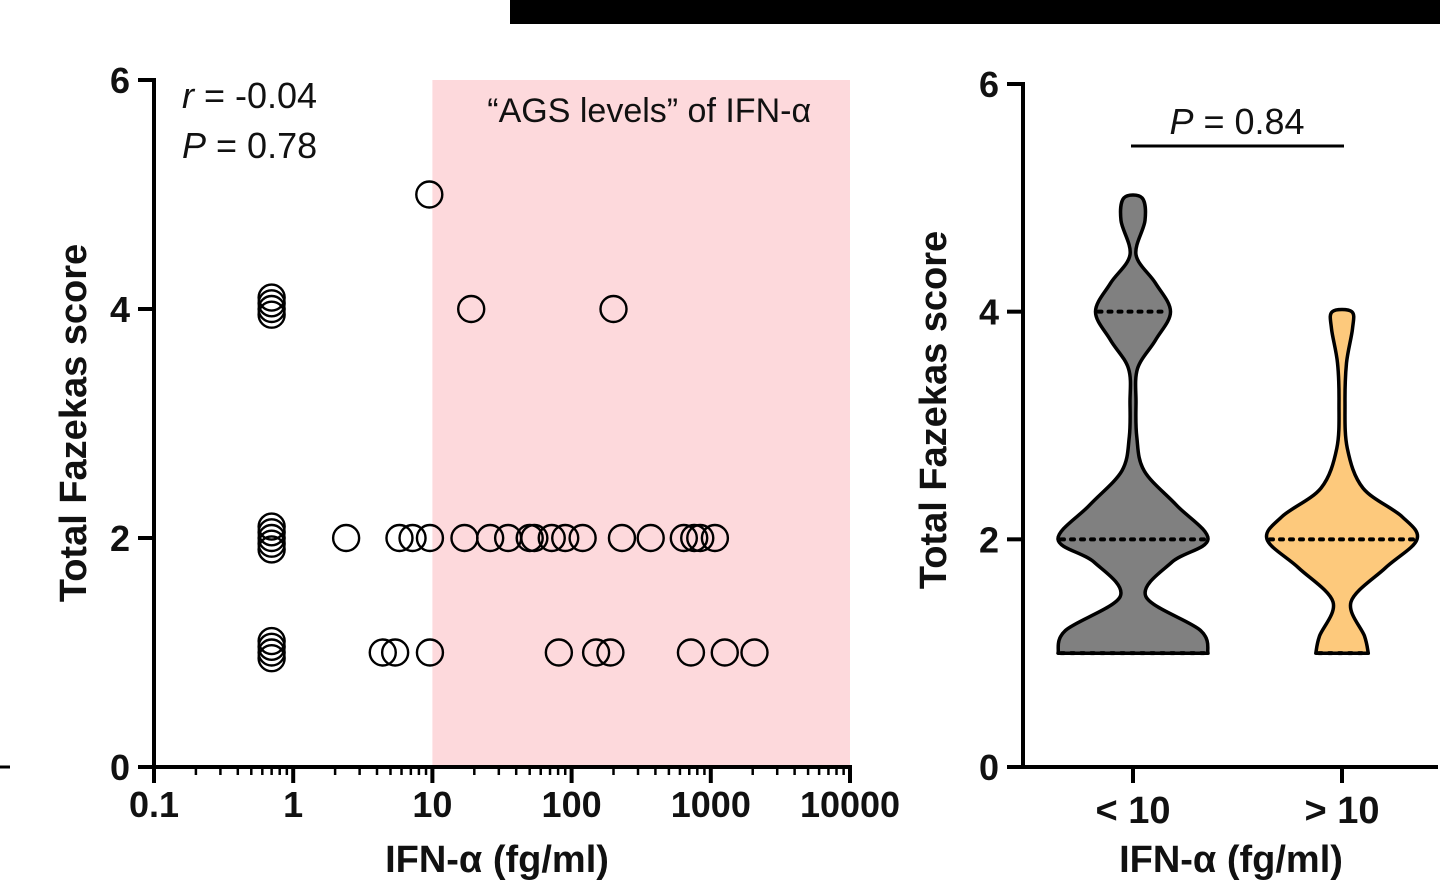  Describe the element at coordinates (1132, 811) in the screenshot. I see `violin-x-tick-label: < 10` at that location.